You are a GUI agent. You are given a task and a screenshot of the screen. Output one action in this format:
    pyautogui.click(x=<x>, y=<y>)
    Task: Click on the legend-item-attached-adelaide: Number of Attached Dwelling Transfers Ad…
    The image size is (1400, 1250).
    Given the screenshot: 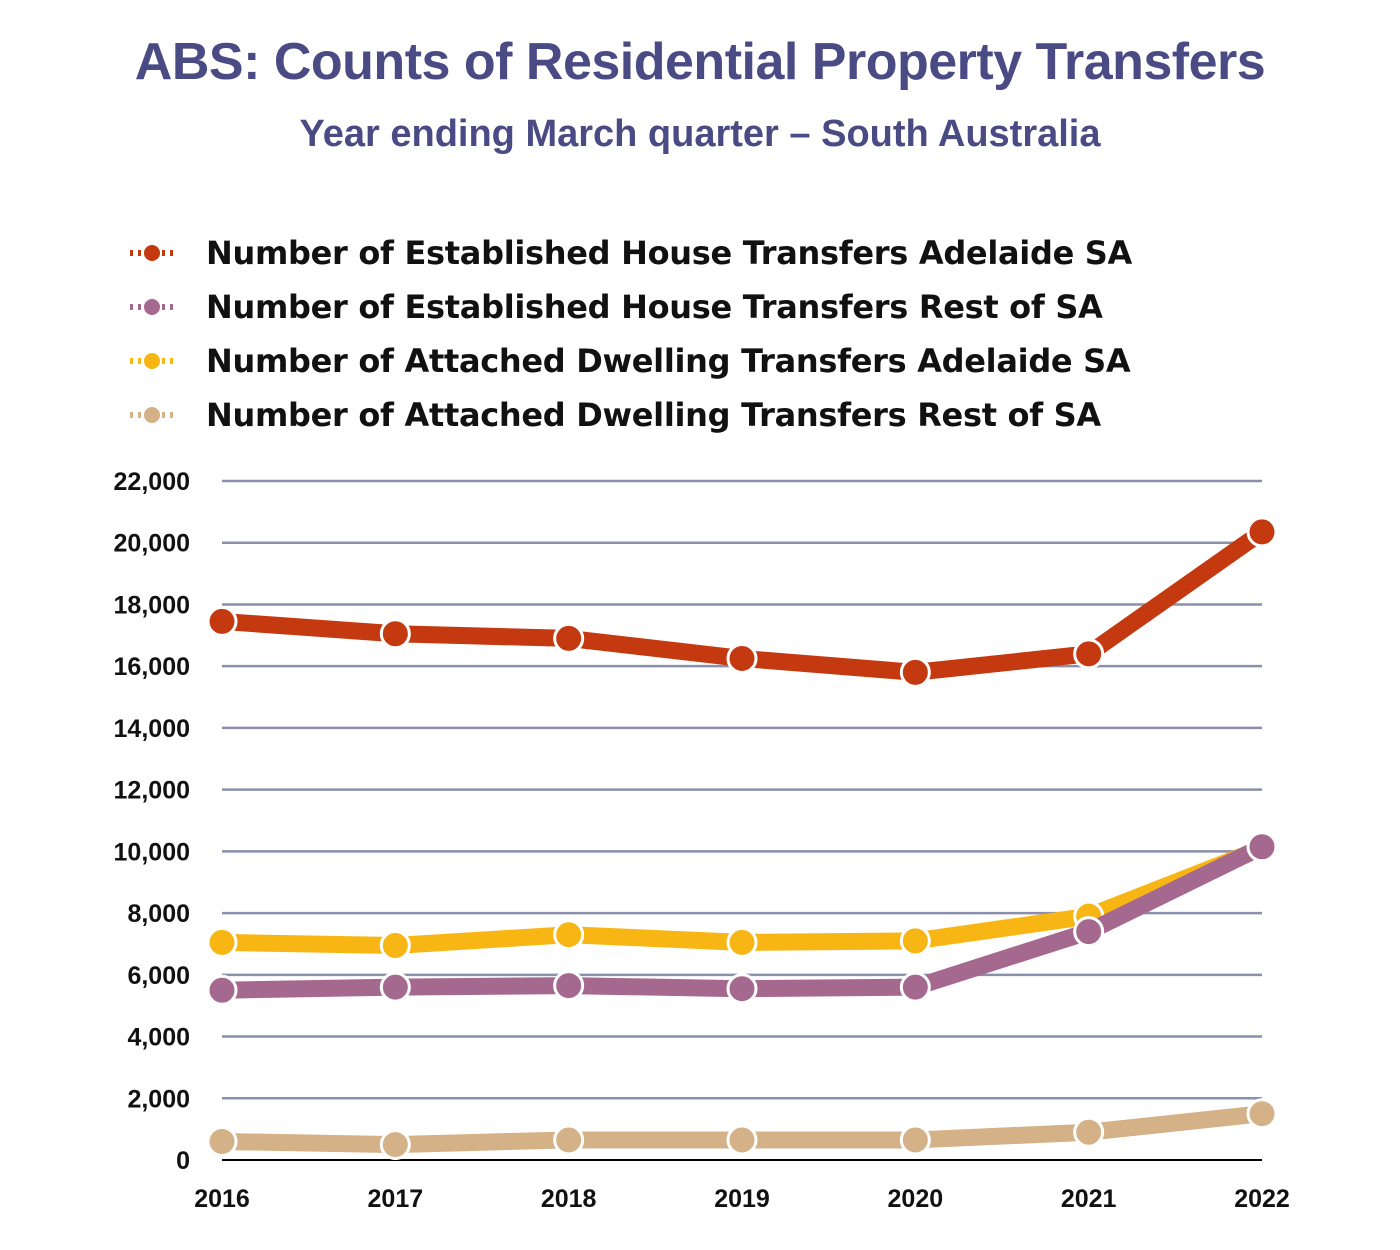 What is the action you would take?
    pyautogui.click(x=630, y=361)
    